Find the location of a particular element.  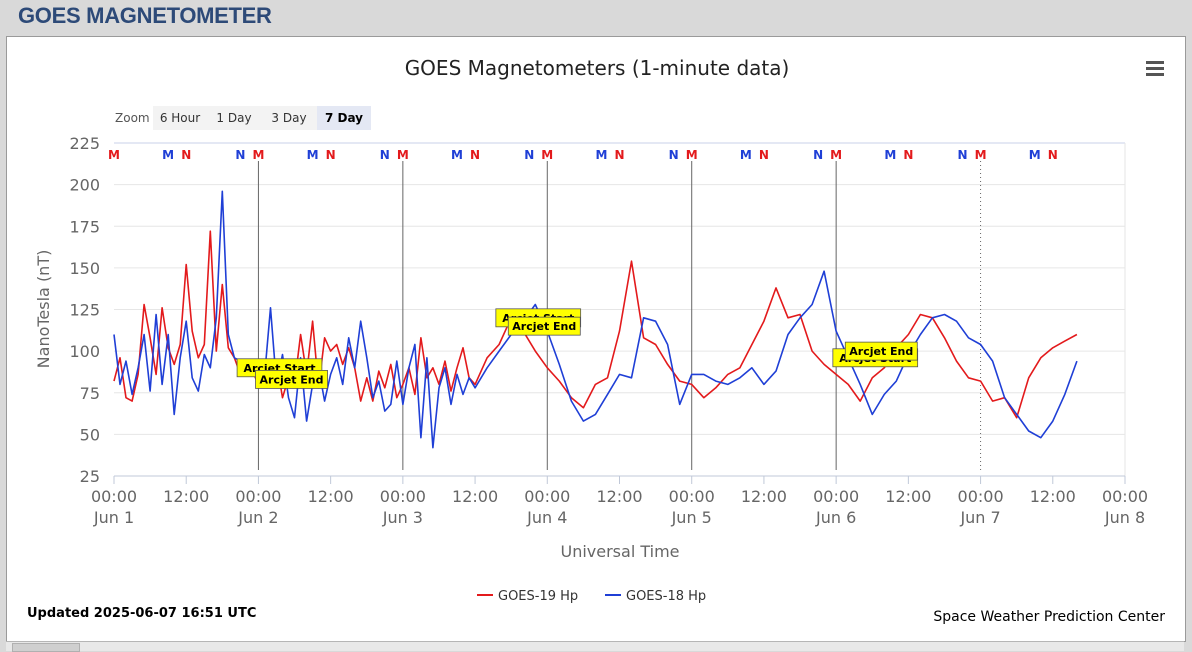

y-tick-label: 75 is located at coordinates (90, 393).